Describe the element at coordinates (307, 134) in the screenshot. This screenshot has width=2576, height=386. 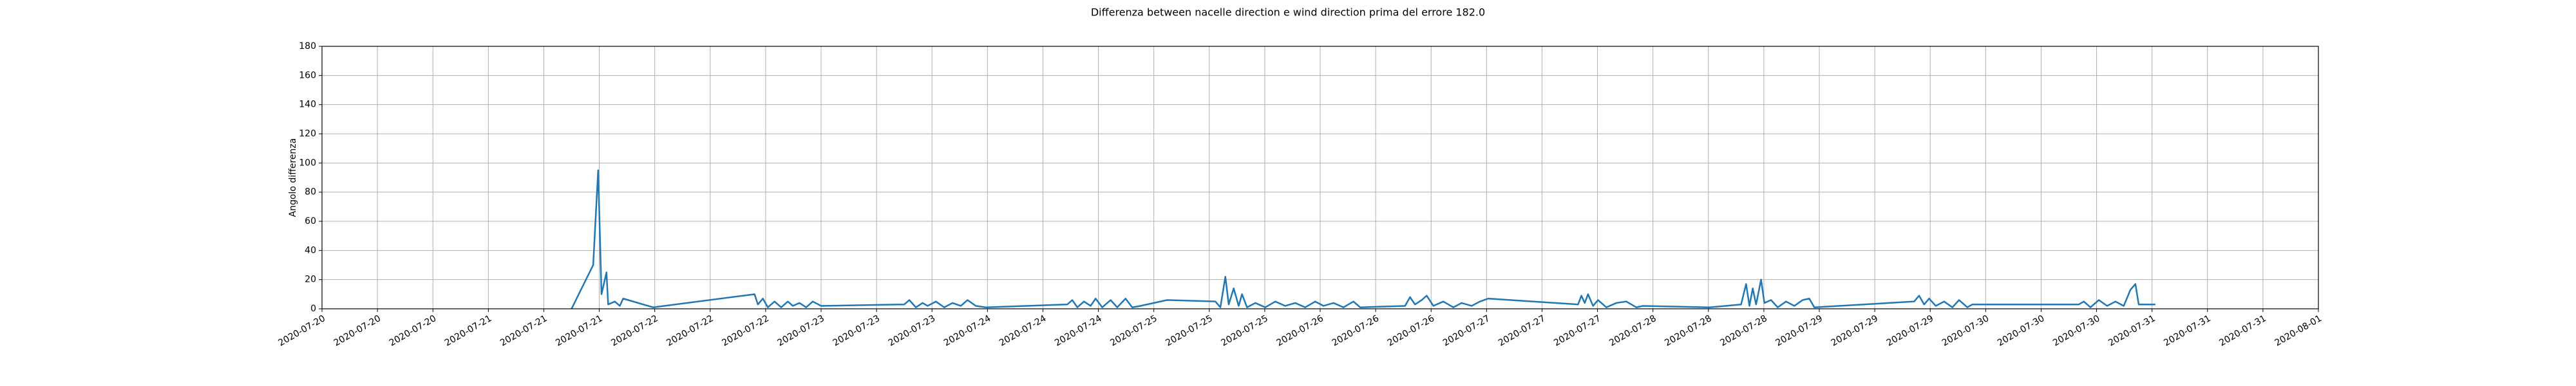
I see `y-tick-label: 120` at that location.